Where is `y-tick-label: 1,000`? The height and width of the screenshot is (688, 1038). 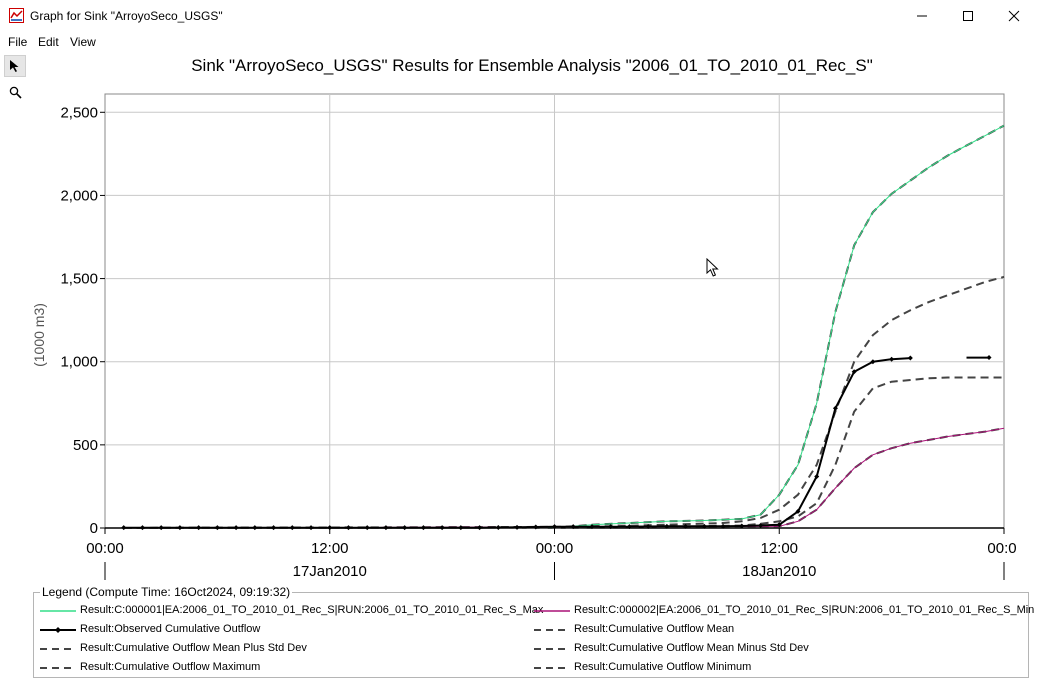
y-tick-label: 1,000 is located at coordinates (79, 362).